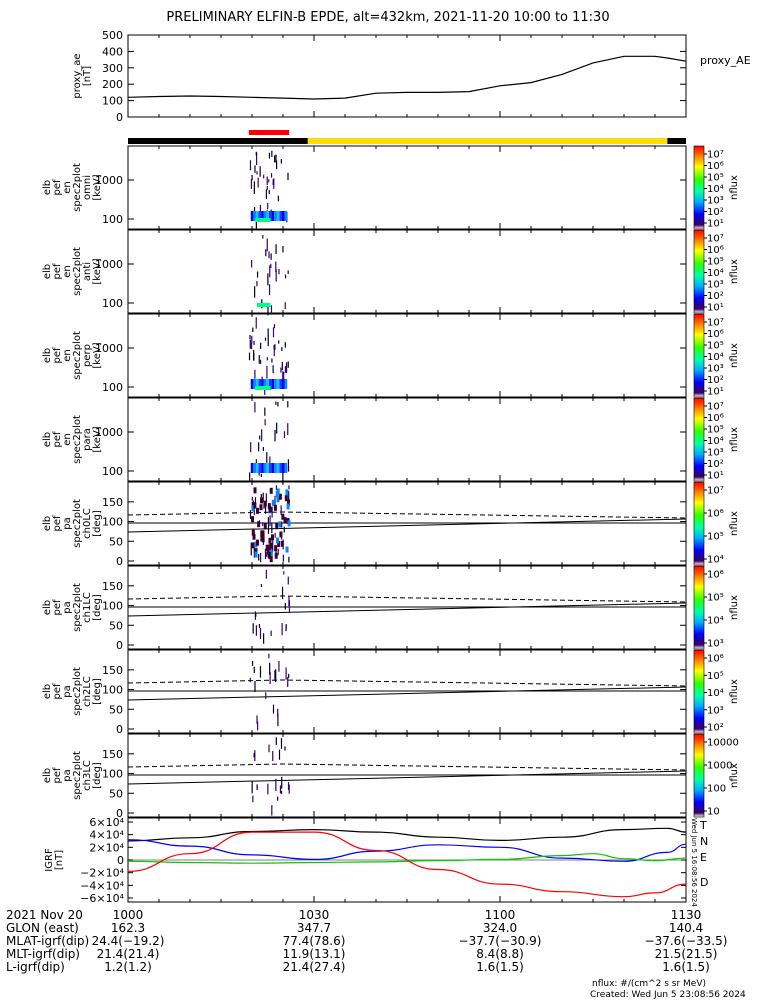 This screenshot has height=1000, width=775. What do you see at coordinates (703, 857) in the screenshot?
I see `igrf-legend-E: E` at bounding box center [703, 857].